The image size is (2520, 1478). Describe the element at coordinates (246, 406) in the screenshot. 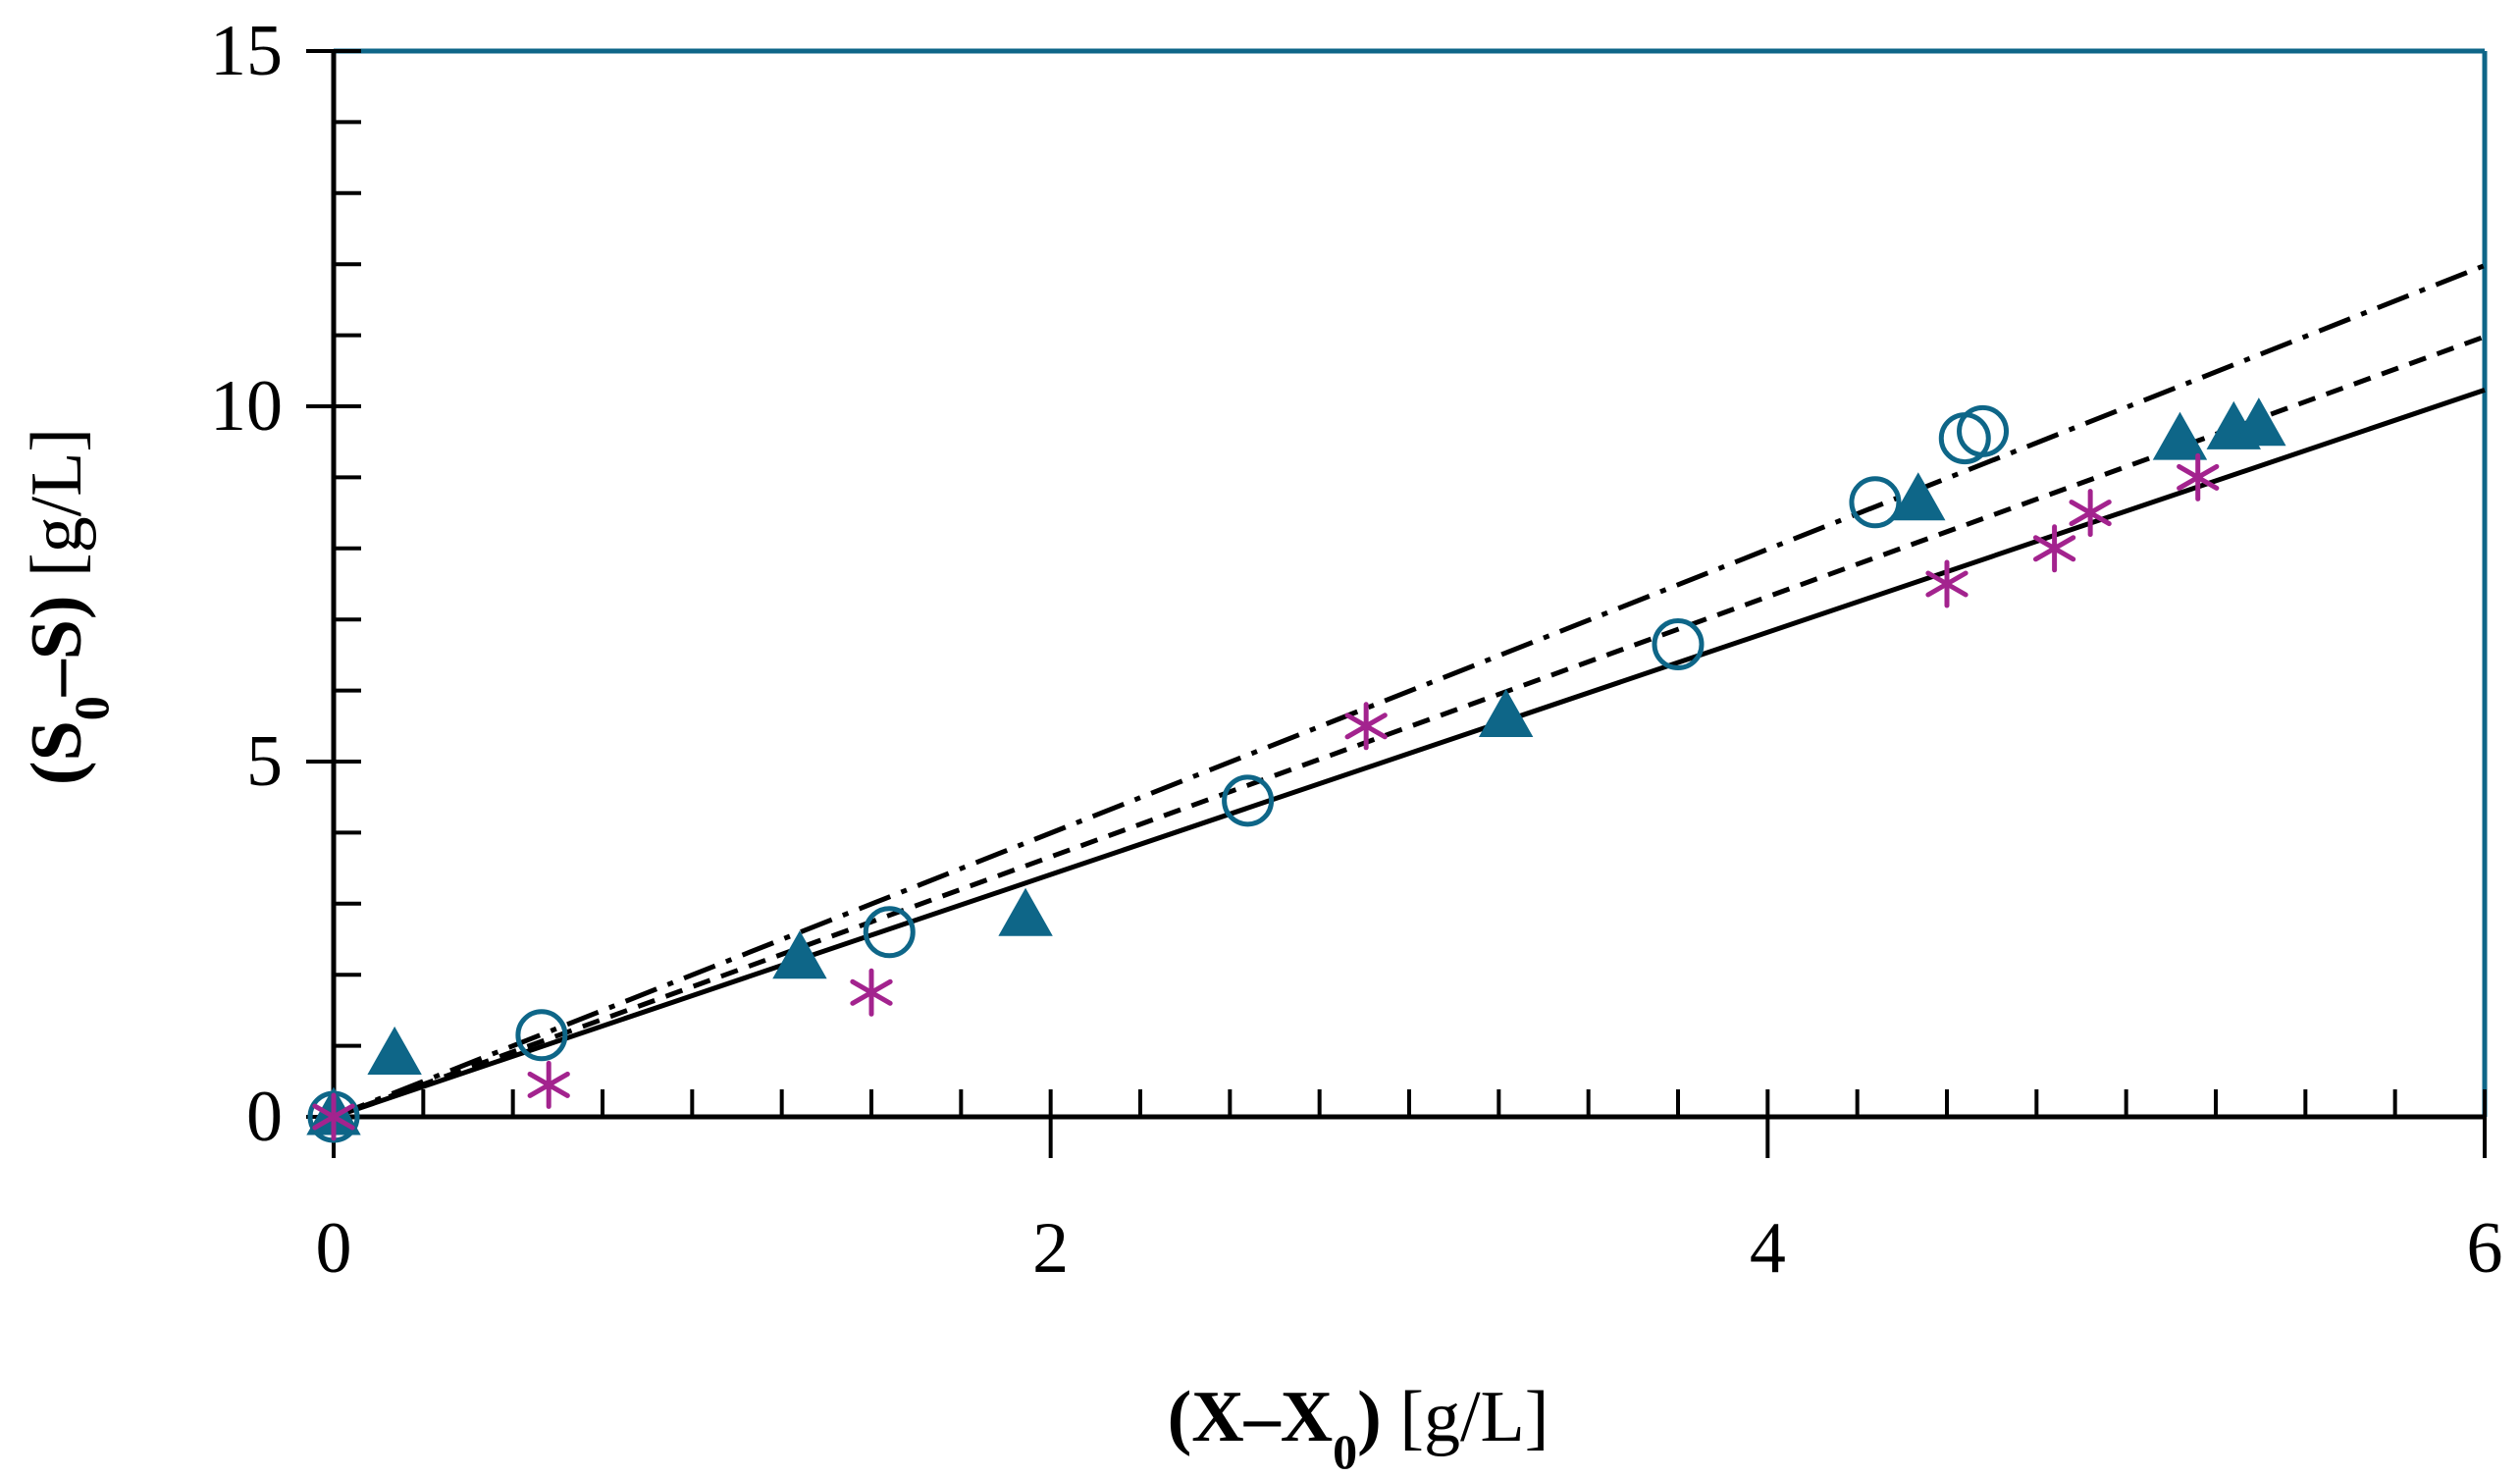

I see `y-tick-label: 10` at that location.